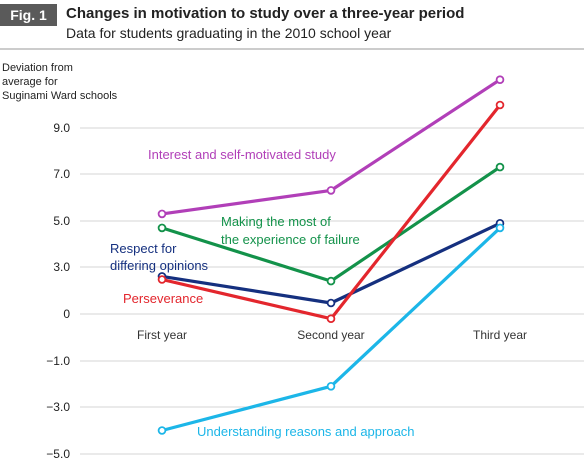 This screenshot has width=584, height=461. I want to click on series-line, so click(331, 224).